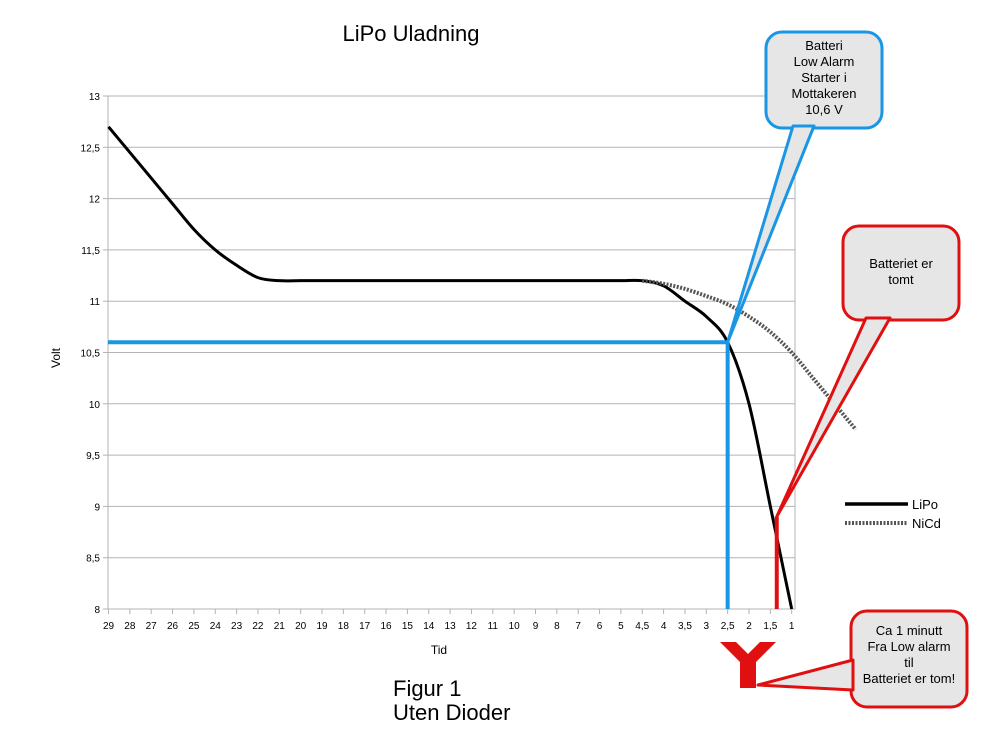  What do you see at coordinates (408, 626) in the screenshot?
I see `x-tick-label: 15` at bounding box center [408, 626].